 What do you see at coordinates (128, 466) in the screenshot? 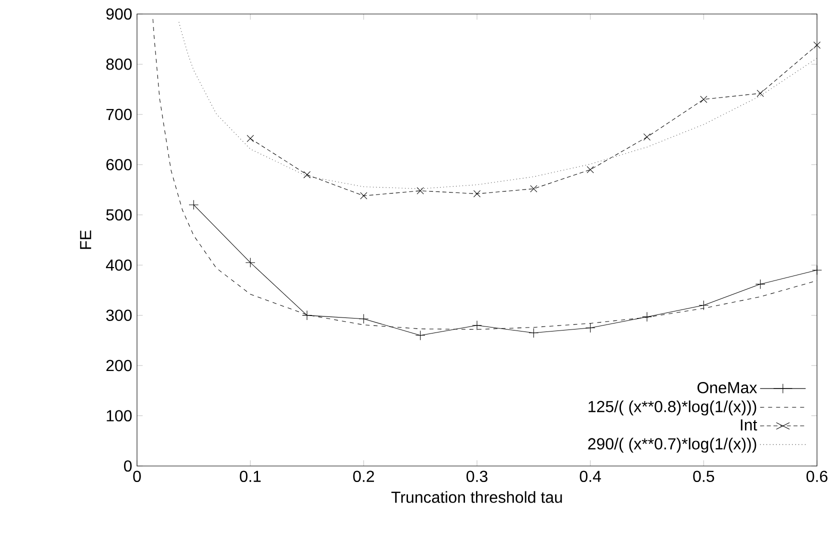
I see `y-tick-label: 0` at bounding box center [128, 466].